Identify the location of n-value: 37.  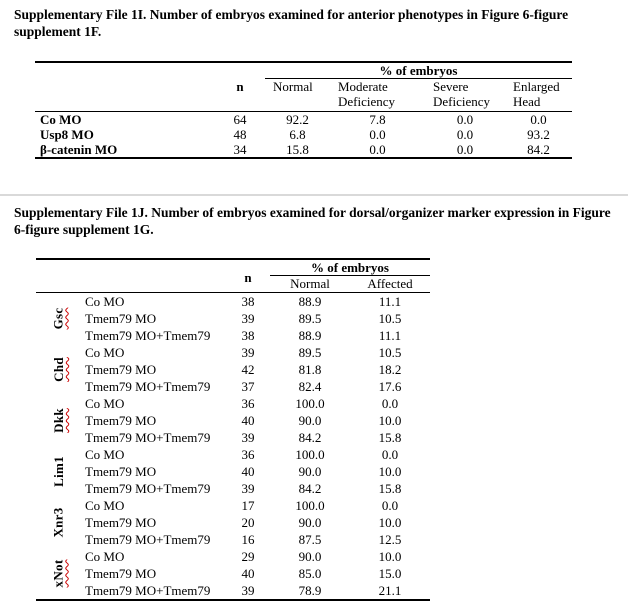
(248, 386).